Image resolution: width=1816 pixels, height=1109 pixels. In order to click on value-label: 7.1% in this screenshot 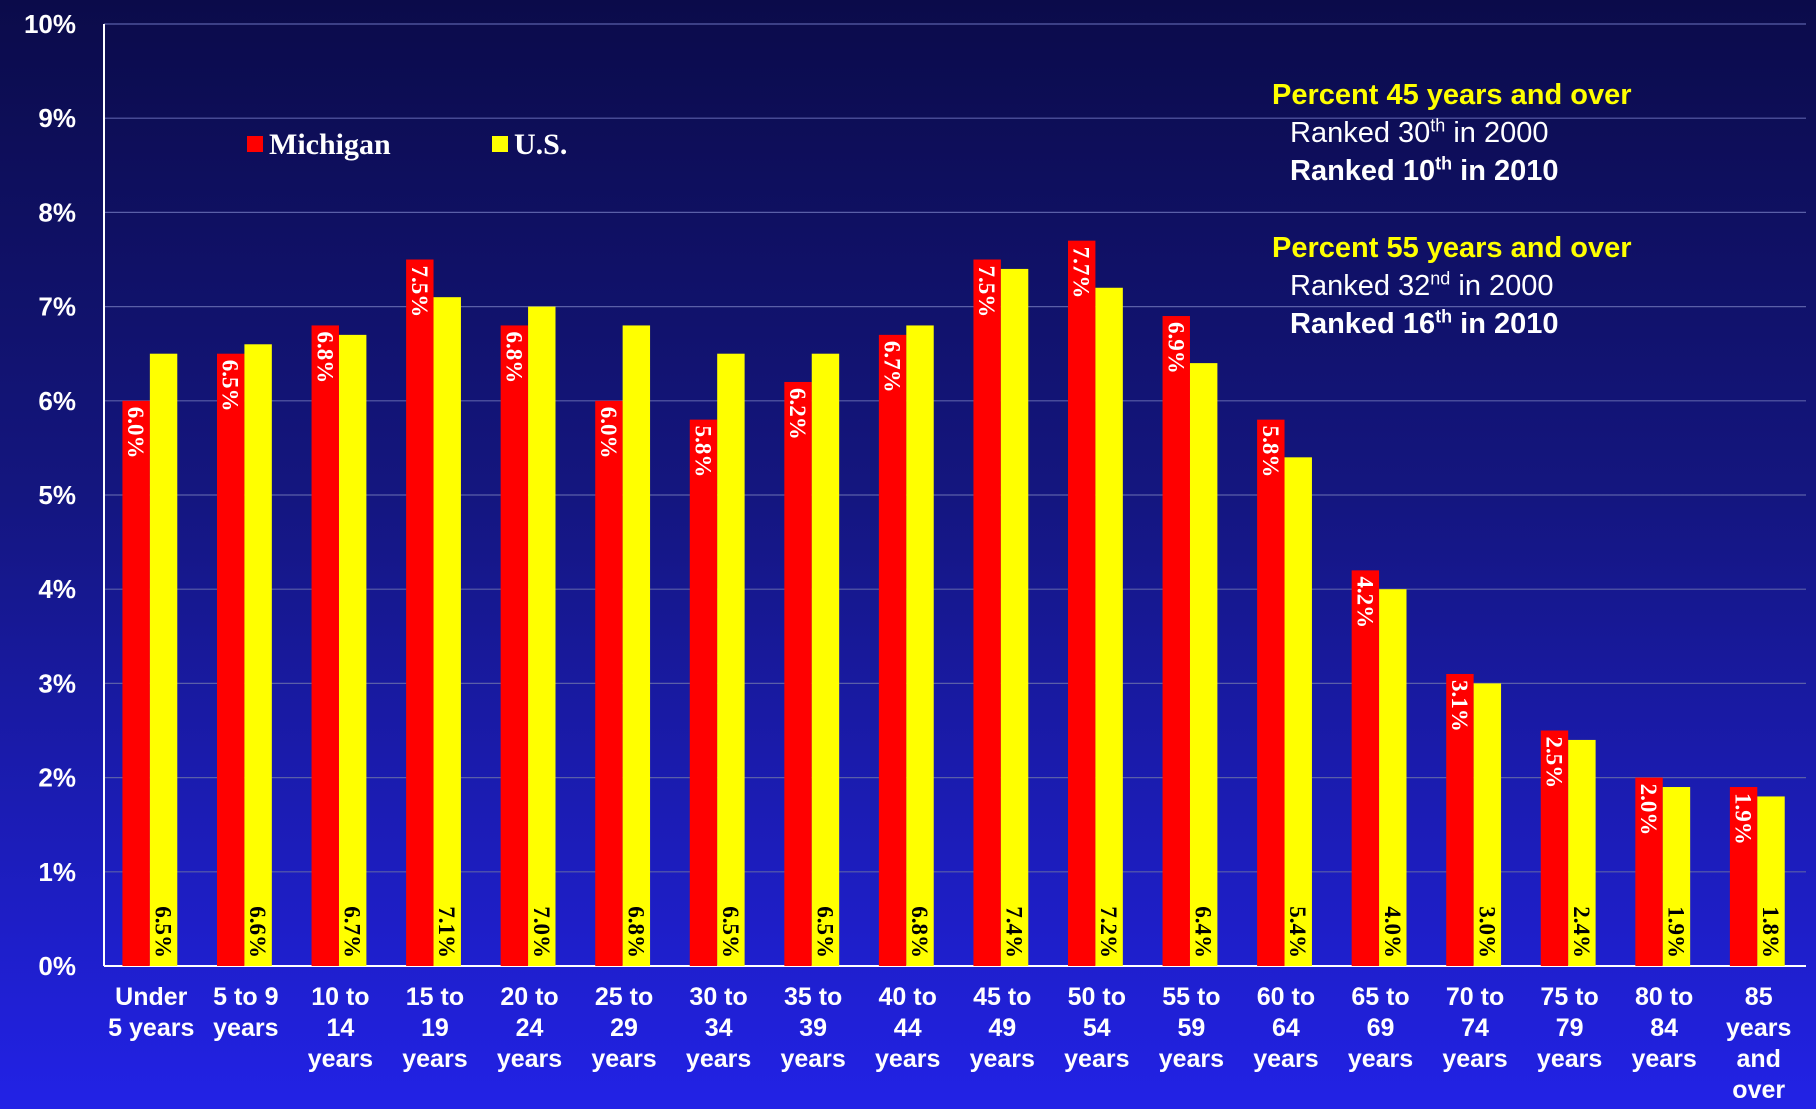, I will do `click(446, 932)`.